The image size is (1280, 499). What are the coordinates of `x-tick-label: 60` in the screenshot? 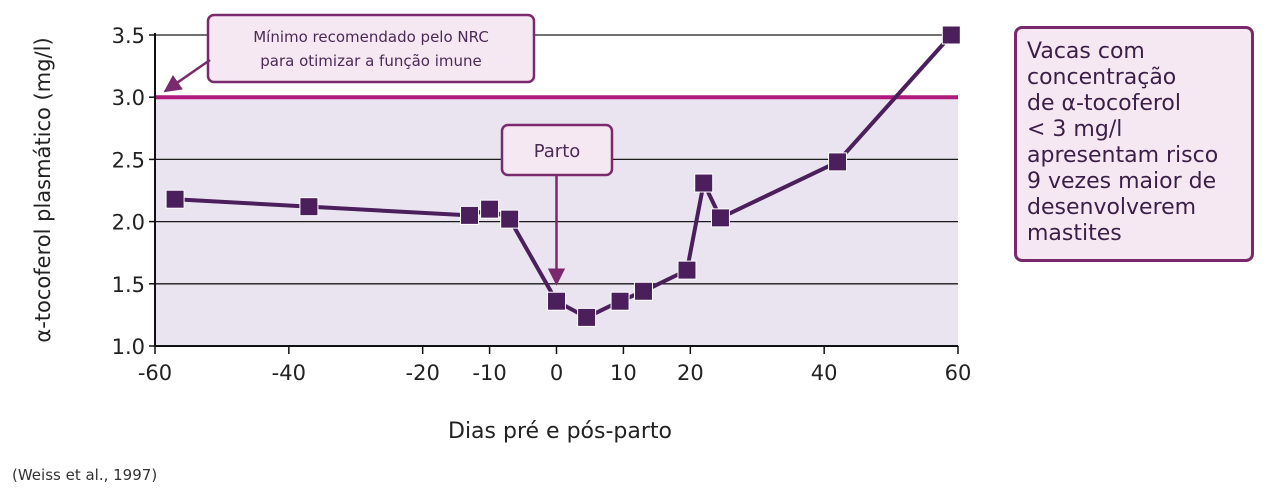 It's located at (958, 373).